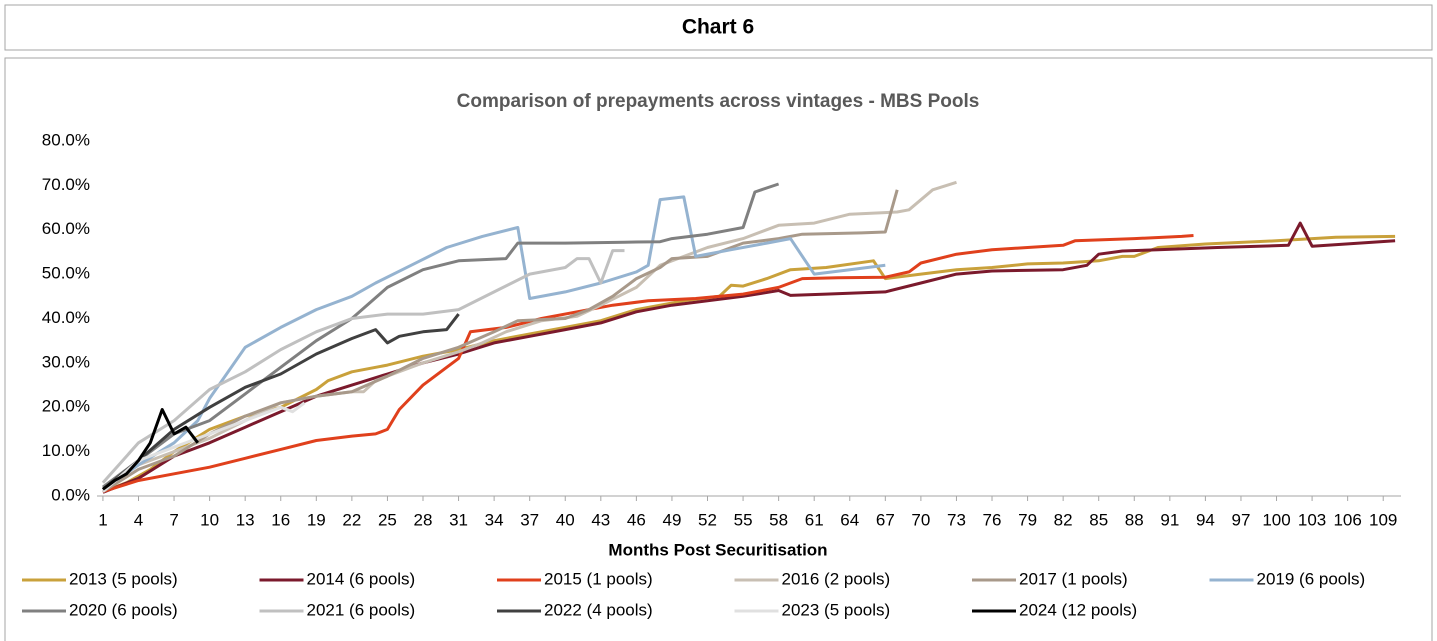 This screenshot has width=1437, height=641. What do you see at coordinates (992, 519) in the screenshot?
I see `x-tick-label: 76` at bounding box center [992, 519].